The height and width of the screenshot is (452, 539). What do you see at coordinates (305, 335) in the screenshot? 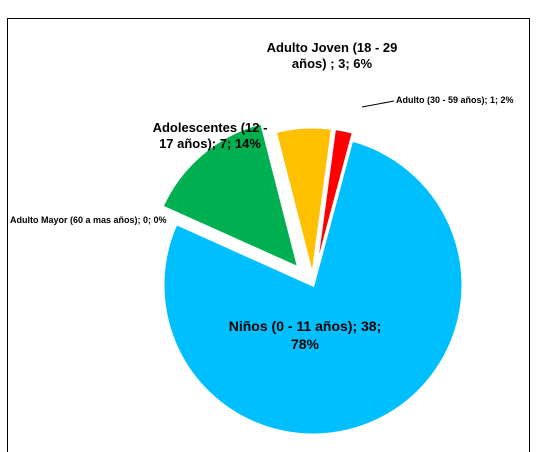
I see `data-label-ninos: Niños (0 - 11 años); 38; 78%` at bounding box center [305, 335].